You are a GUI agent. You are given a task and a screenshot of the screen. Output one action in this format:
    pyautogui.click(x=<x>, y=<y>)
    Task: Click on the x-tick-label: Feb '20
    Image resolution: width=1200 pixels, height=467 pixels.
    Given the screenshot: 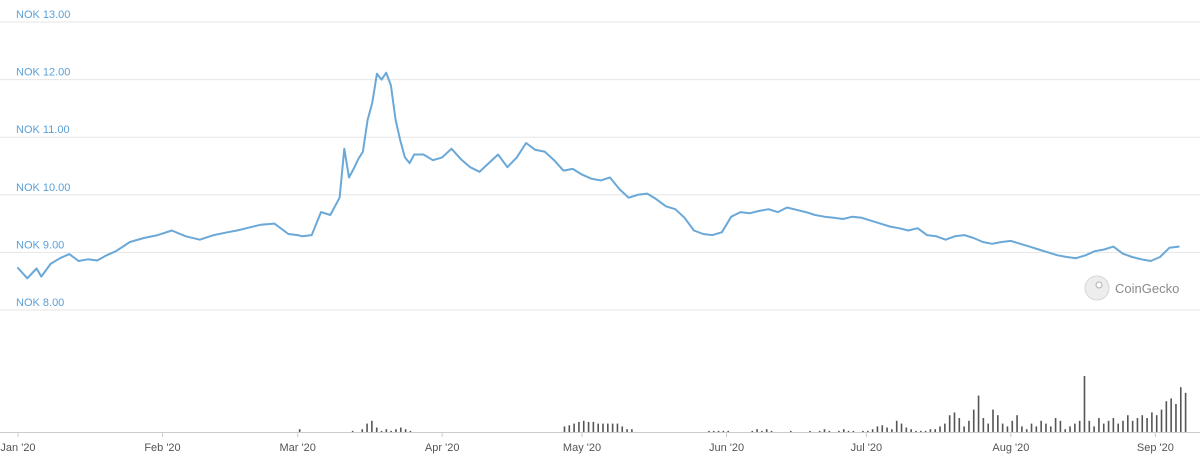 What is the action you would take?
    pyautogui.click(x=162, y=448)
    